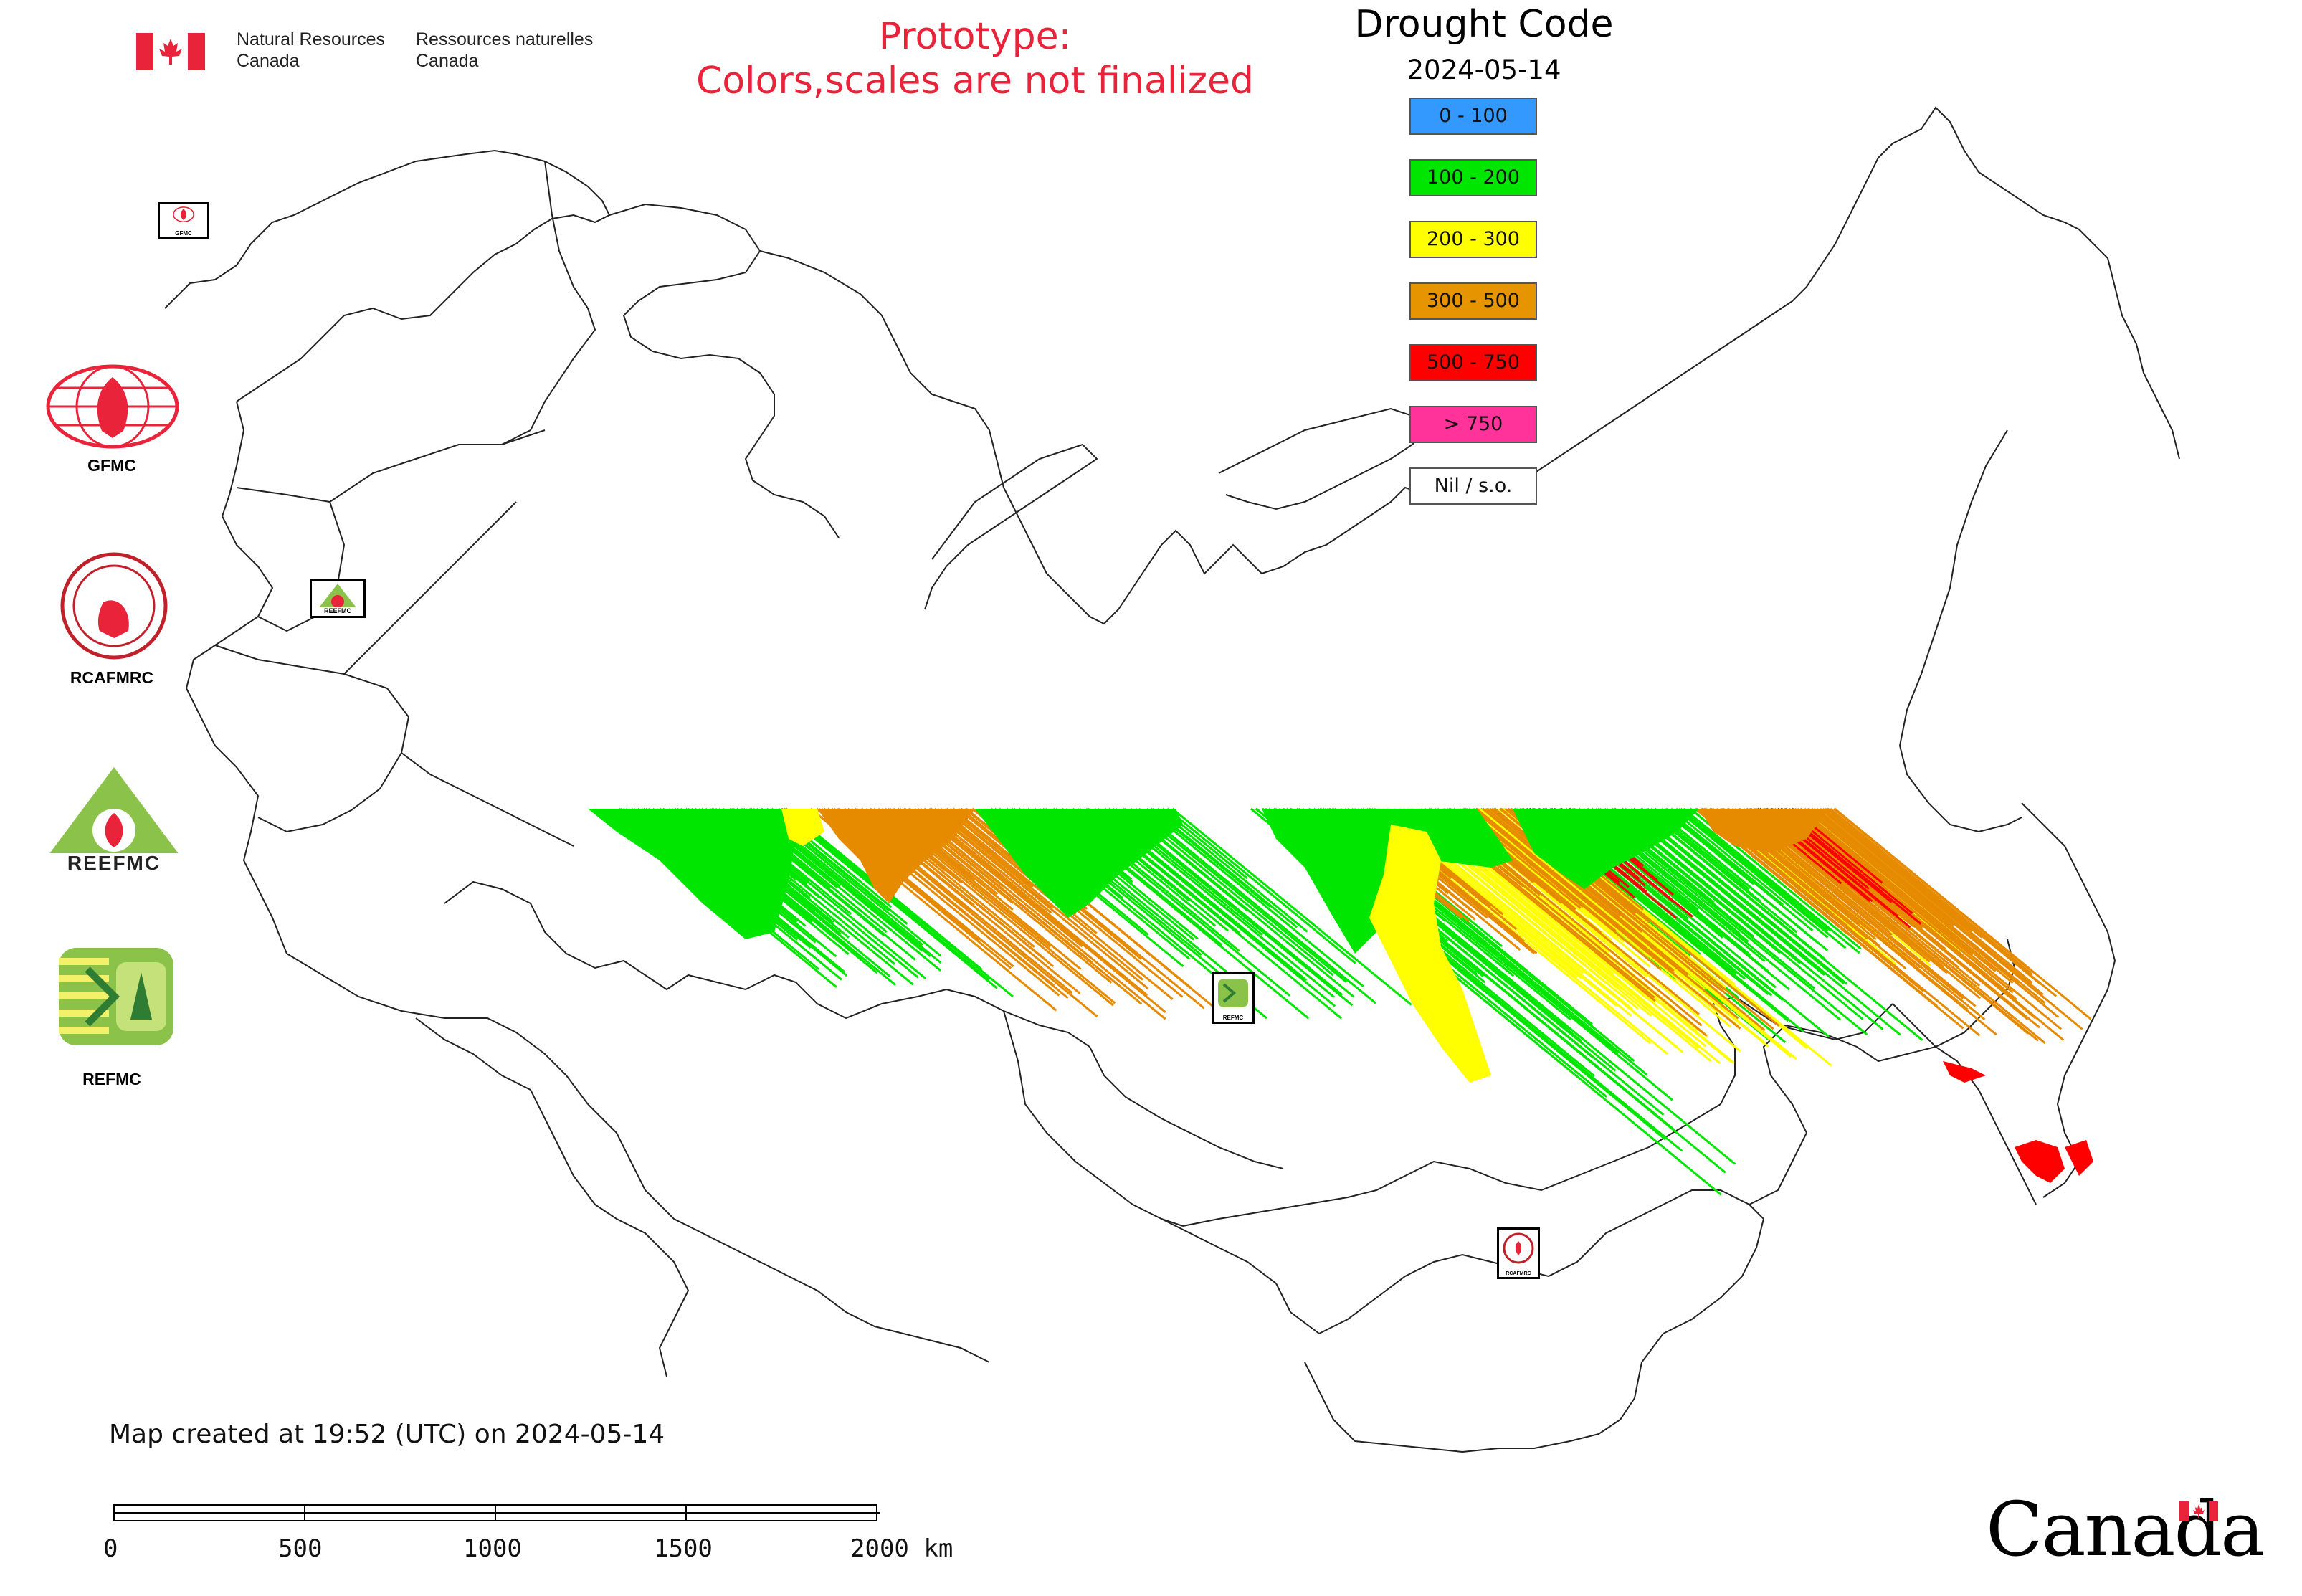 The width and height of the screenshot is (2302, 1596). Describe the element at coordinates (788, 1233) in the screenshot. I see `central-asia-borders` at that location.